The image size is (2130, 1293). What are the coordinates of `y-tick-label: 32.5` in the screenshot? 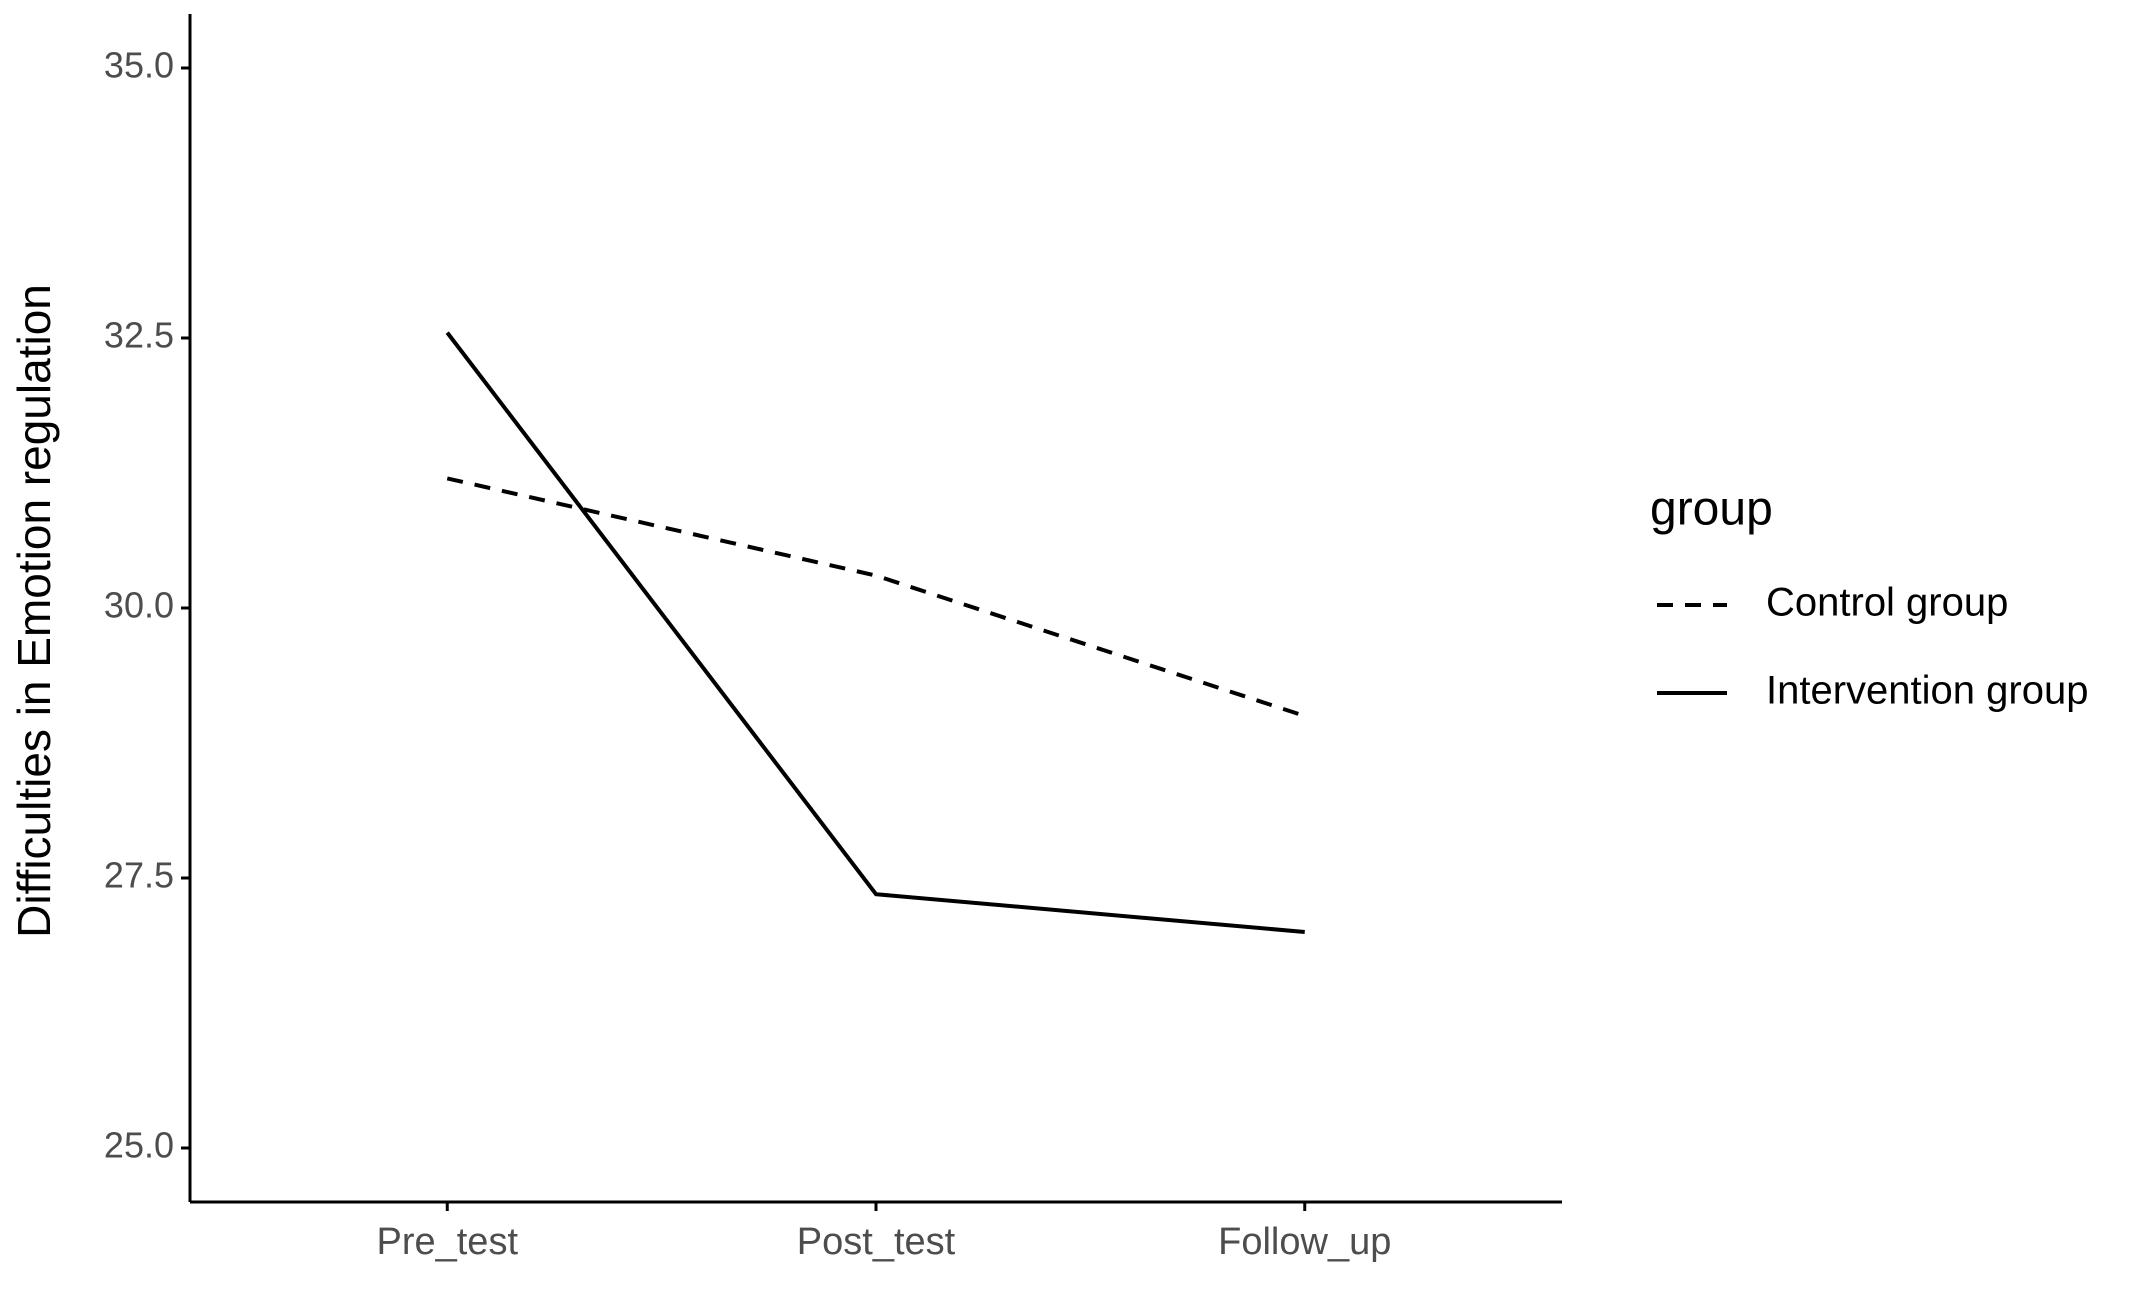 It's located at (139, 335).